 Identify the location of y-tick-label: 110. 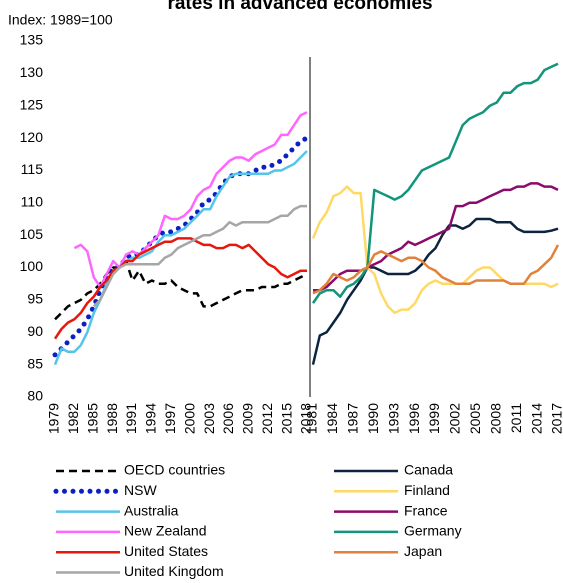
(32, 202).